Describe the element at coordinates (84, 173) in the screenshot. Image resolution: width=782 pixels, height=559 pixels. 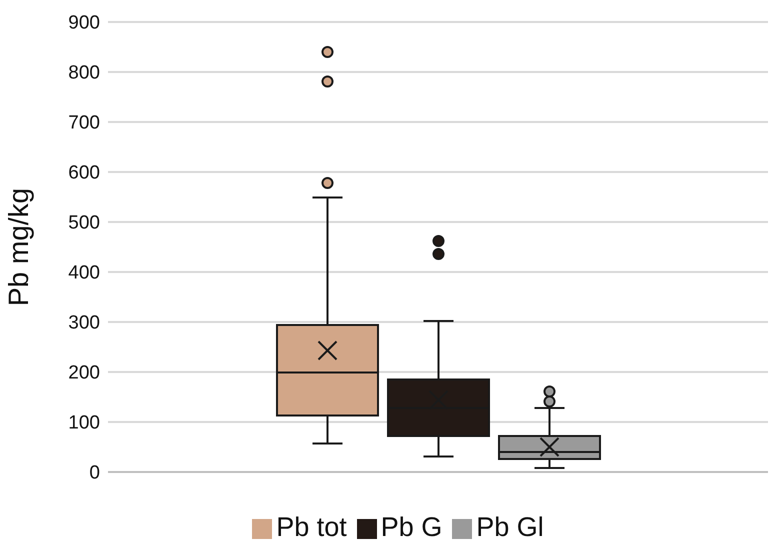
I see `y-tick-label: 600` at that location.